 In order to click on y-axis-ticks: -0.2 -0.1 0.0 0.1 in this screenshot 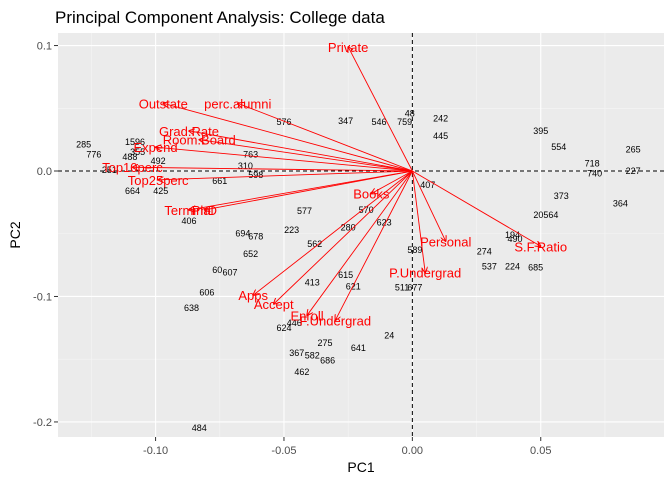, I will do `click(45, 235)`.